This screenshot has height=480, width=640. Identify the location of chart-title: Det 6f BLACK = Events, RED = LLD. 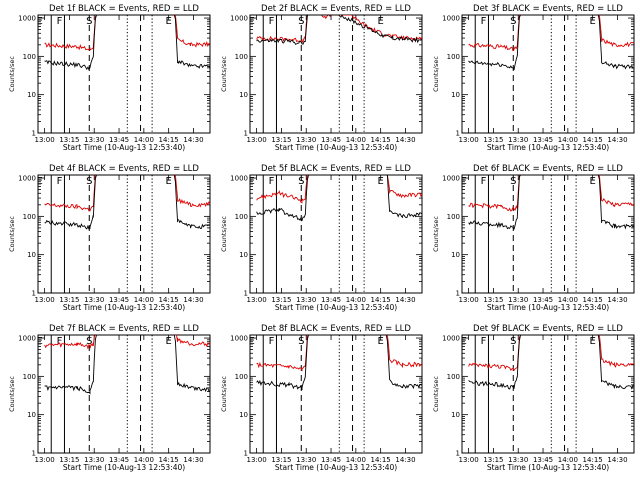
(548, 169).